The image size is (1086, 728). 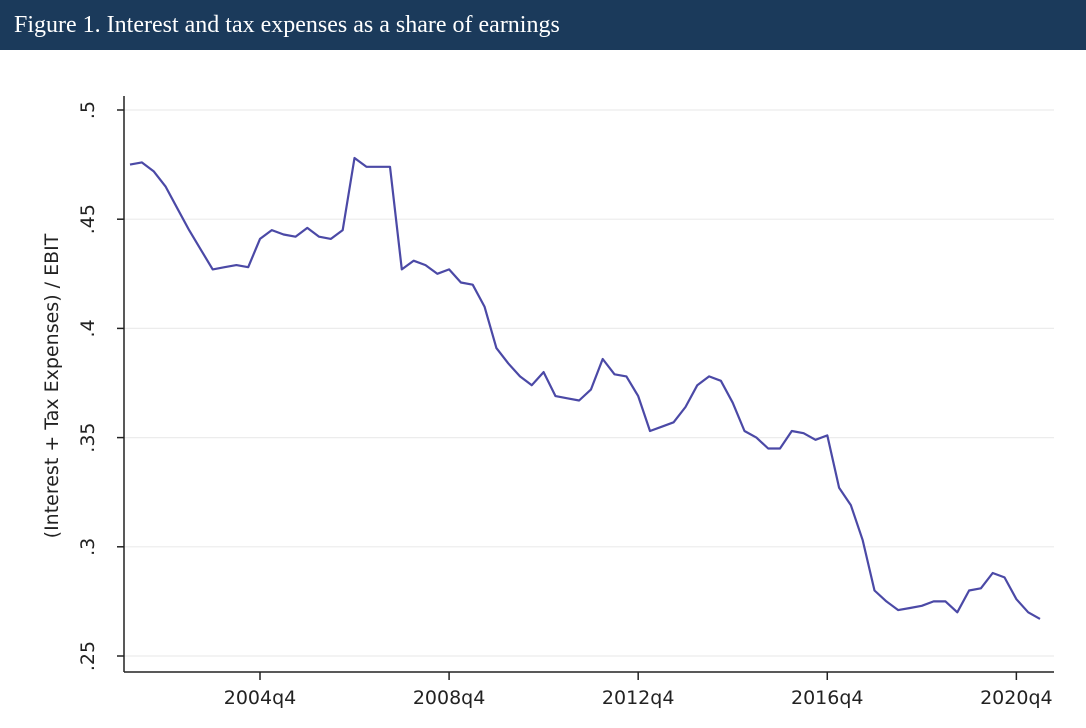 I want to click on x-tick-label: 2004q4, so click(x=260, y=698).